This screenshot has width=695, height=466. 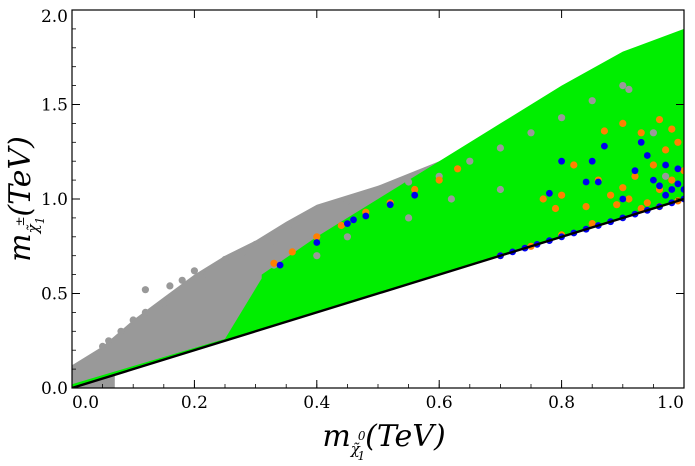 What do you see at coordinates (362, 436) in the screenshot?
I see `x-axis-label-superscript: 0` at bounding box center [362, 436].